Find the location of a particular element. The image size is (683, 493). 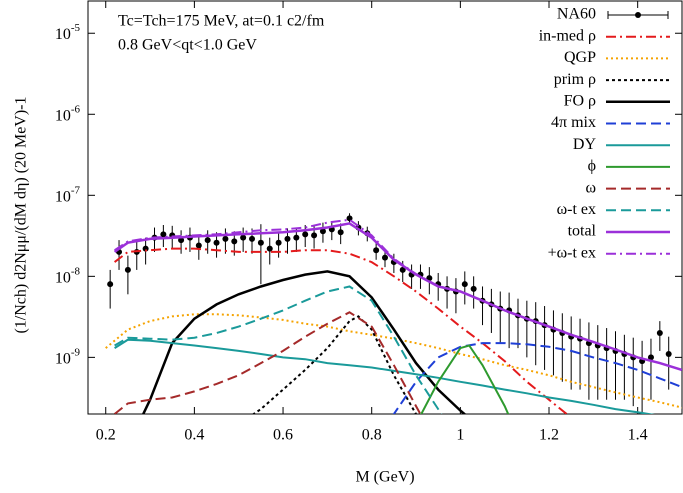

x-tick-label: 0.8 is located at coordinates (372, 435).